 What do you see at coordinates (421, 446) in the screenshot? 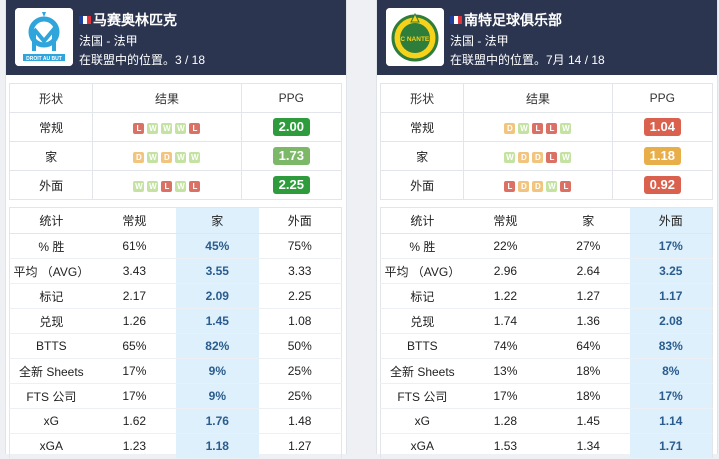
I see `stats-row-label: xGA` at bounding box center [421, 446].